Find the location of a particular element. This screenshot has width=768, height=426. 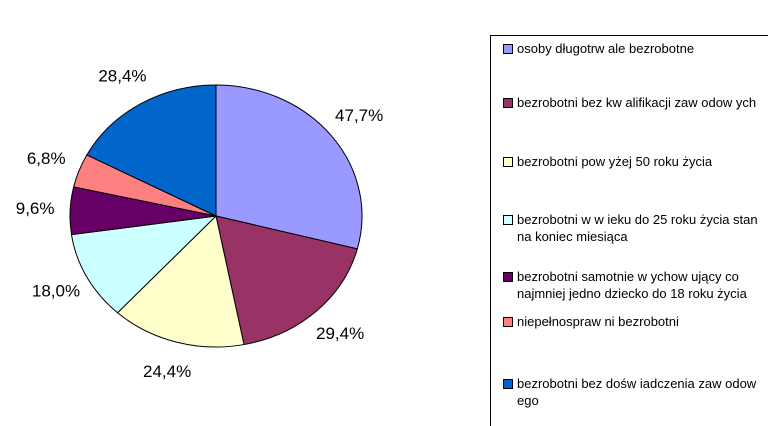

legend-item: bezrobotni pow yżej 50 roku życia is located at coordinates (635, 161).